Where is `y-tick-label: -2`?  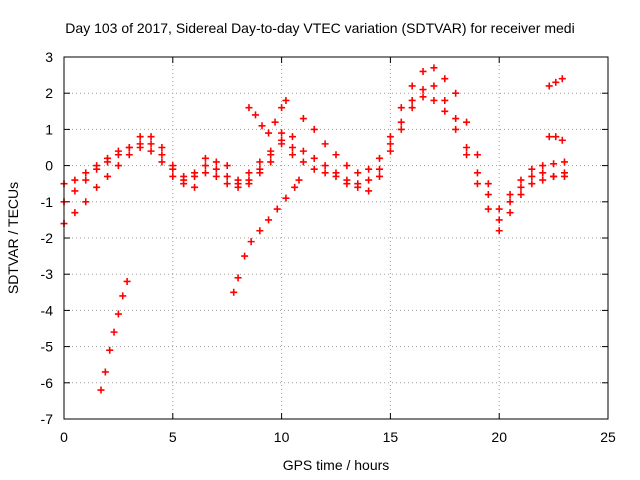
y-tick-label: -2 is located at coordinates (47, 238).